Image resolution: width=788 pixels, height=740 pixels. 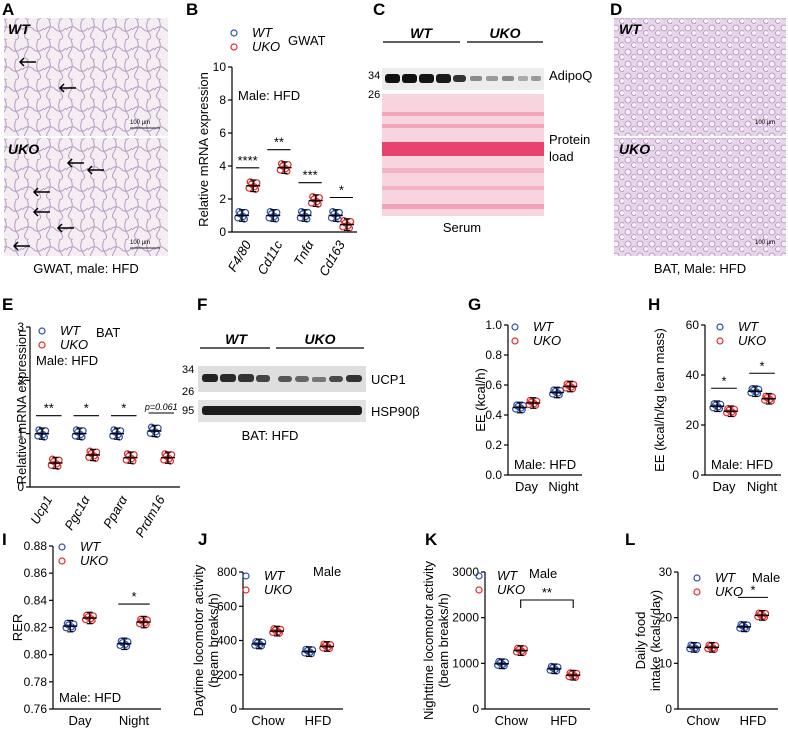 I want to click on x-tick-label: Pgc1α, so click(x=77, y=512).